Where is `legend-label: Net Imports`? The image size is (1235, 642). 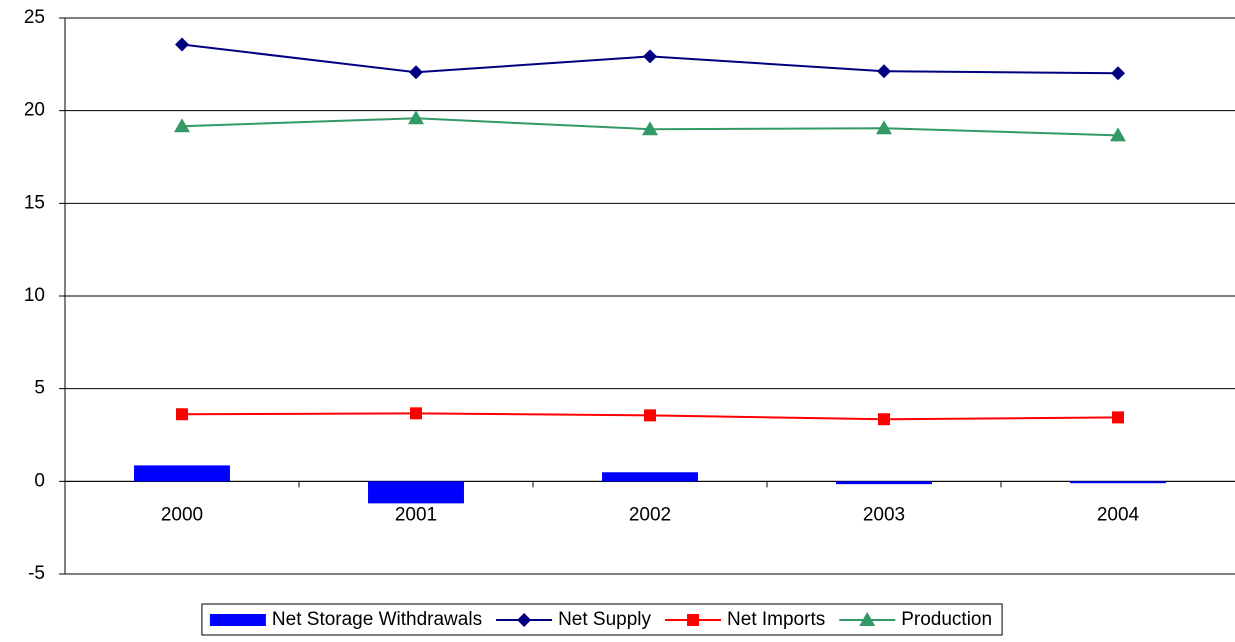
legend-label: Net Imports is located at coordinates (776, 619).